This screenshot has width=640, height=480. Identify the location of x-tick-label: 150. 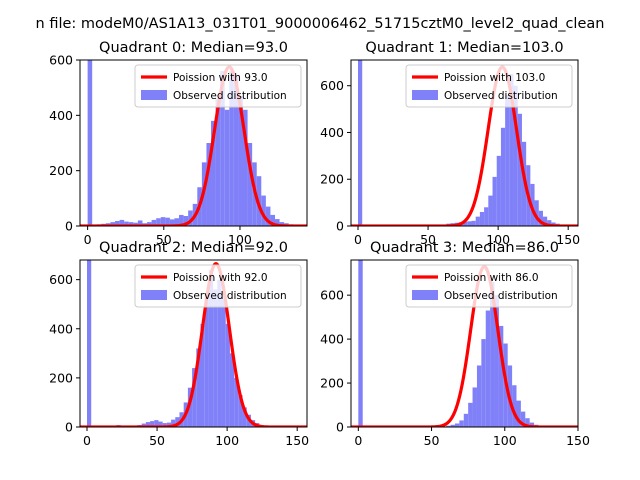
(297, 440).